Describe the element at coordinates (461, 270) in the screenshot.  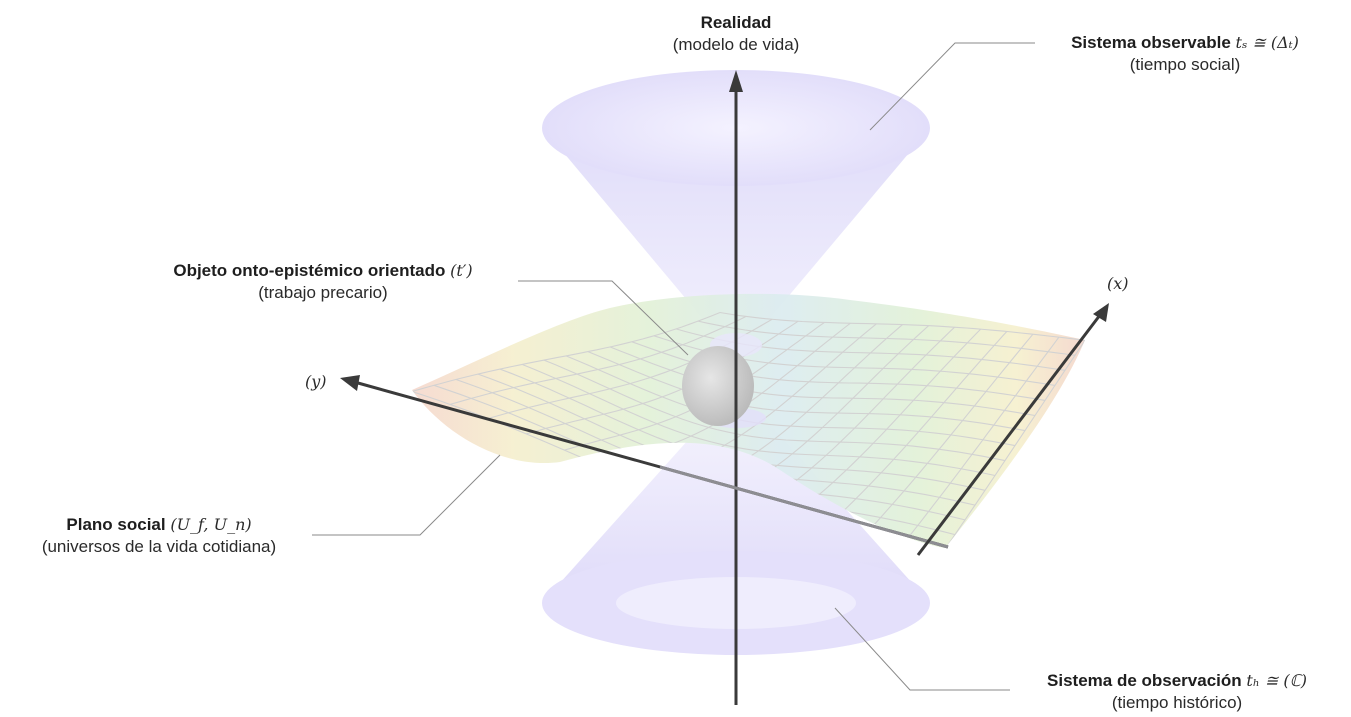
I see `objeto-math: (t′)` at that location.